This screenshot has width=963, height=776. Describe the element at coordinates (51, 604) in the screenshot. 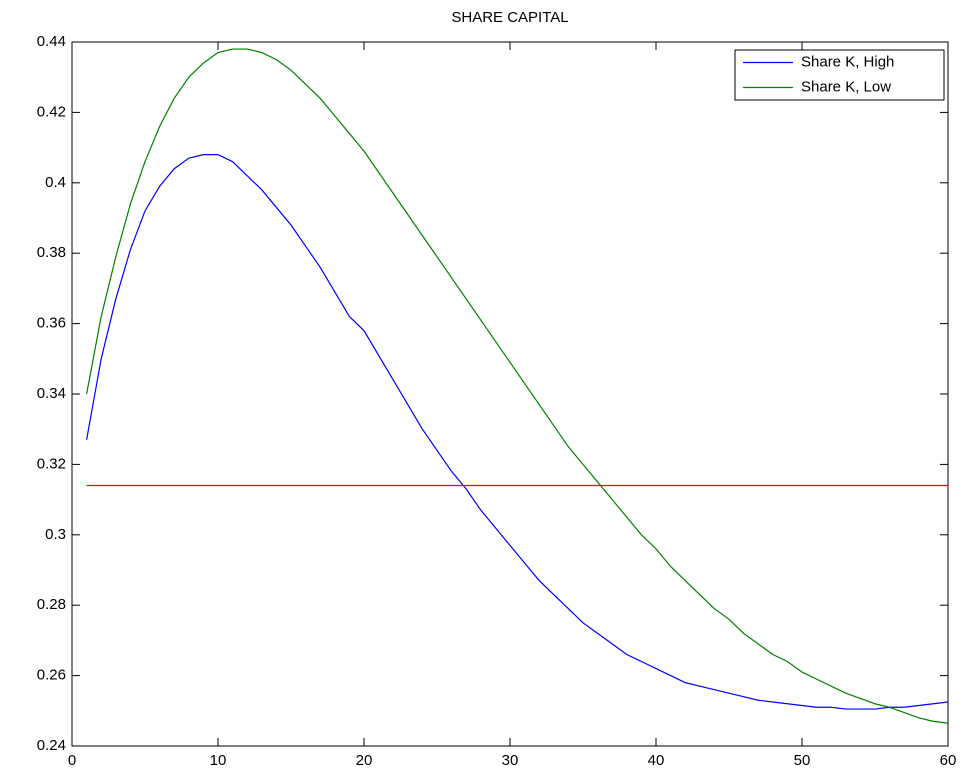

I see `y-tick-label: 0.28` at that location.